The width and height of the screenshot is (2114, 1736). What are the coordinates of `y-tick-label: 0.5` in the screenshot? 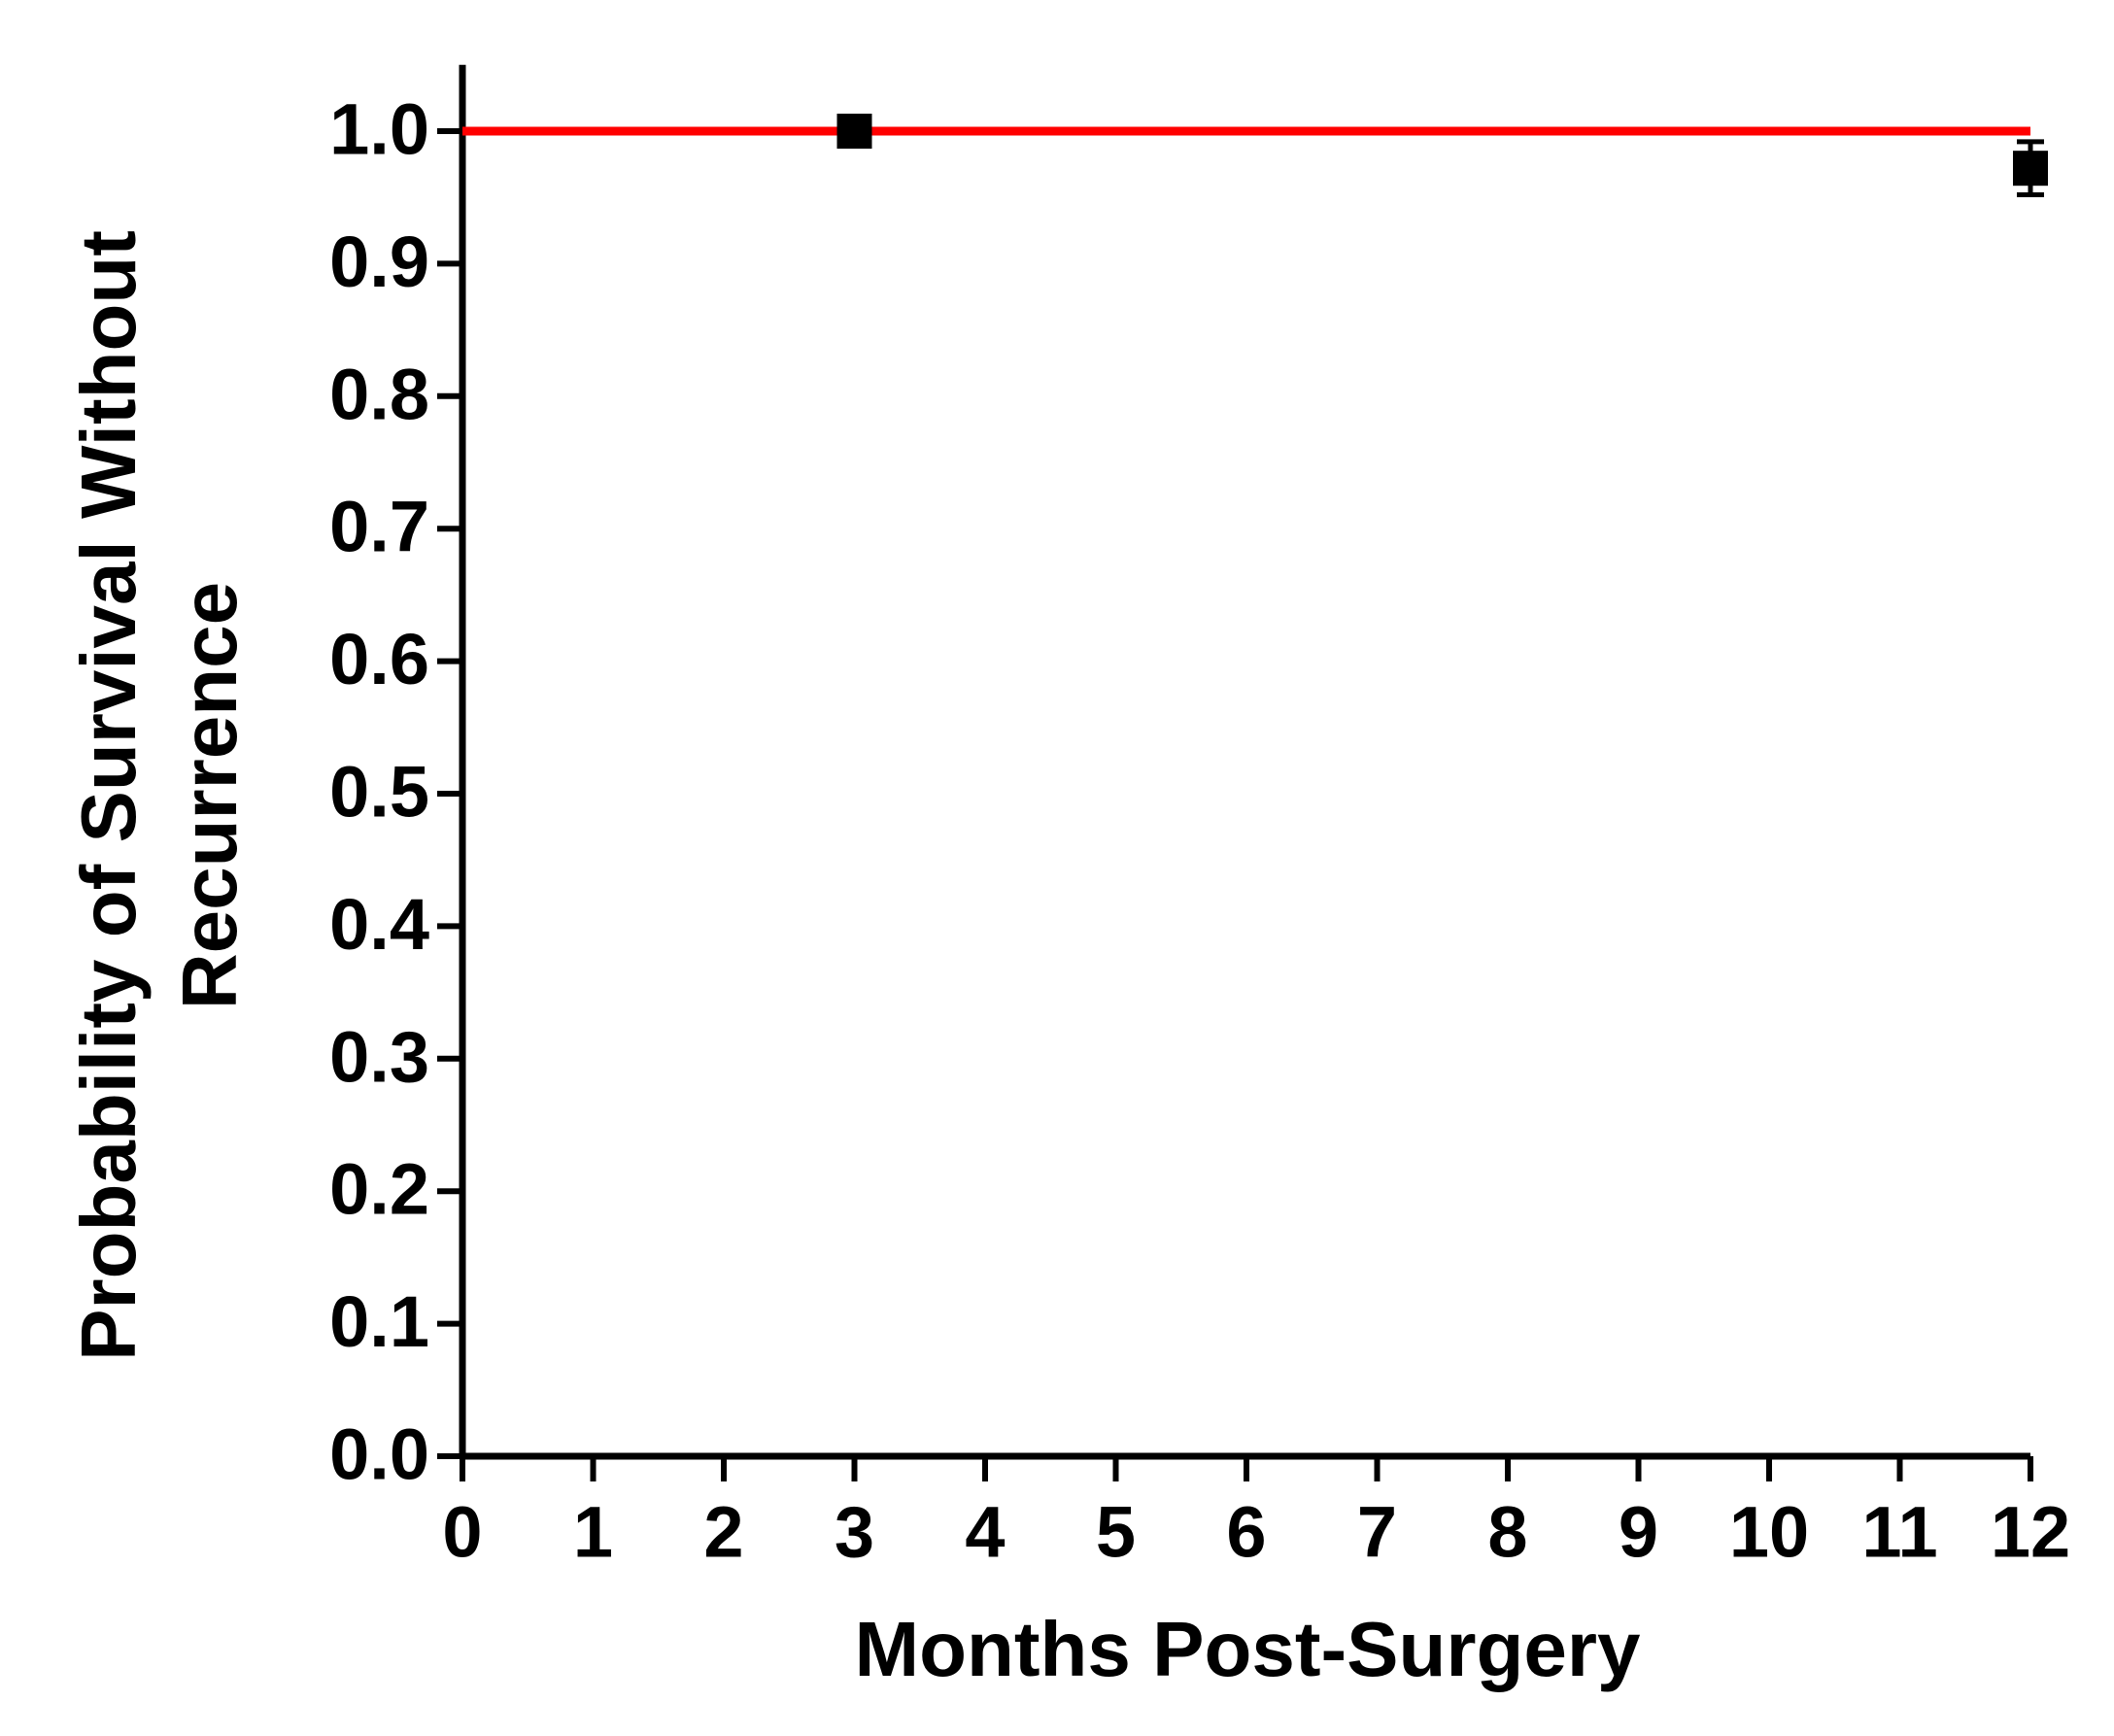 It's located at (379, 792).